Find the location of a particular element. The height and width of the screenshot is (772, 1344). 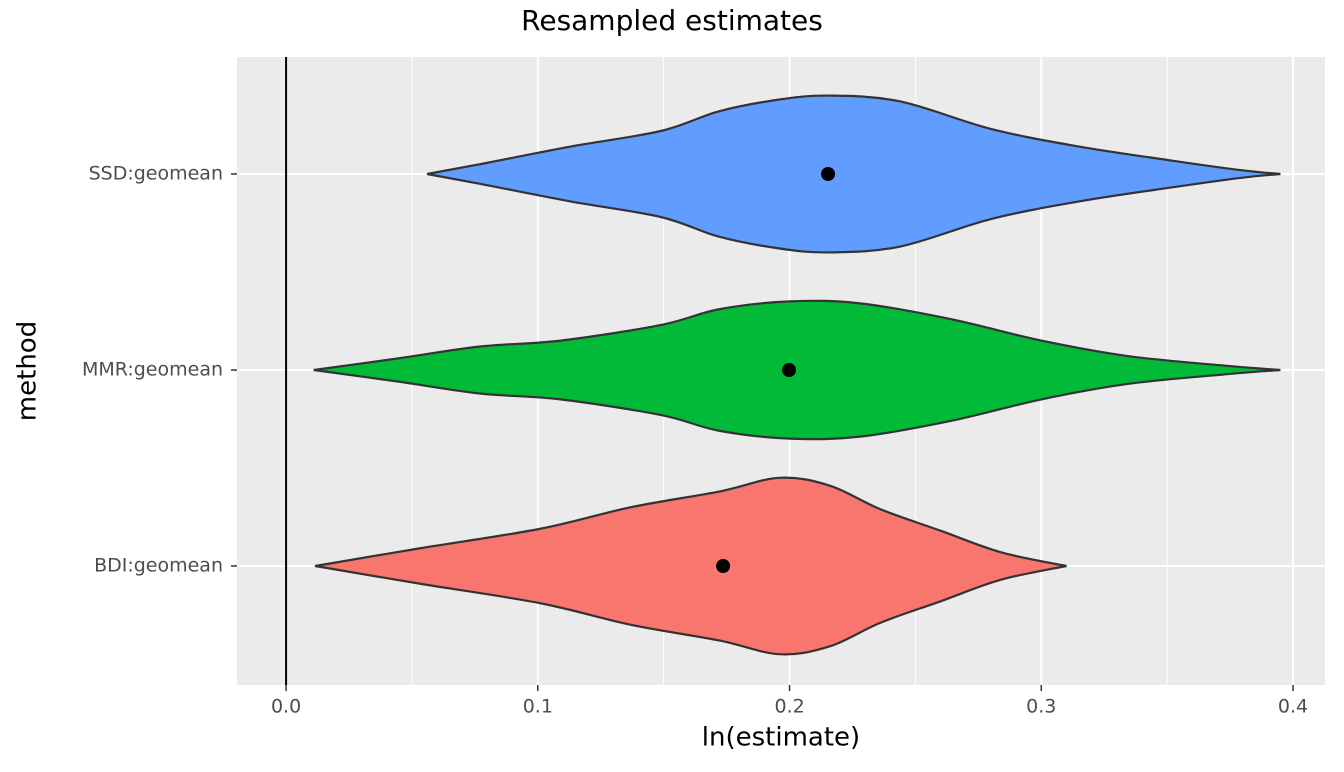

y-tick-label: MMR:geomean is located at coordinates (152, 370).